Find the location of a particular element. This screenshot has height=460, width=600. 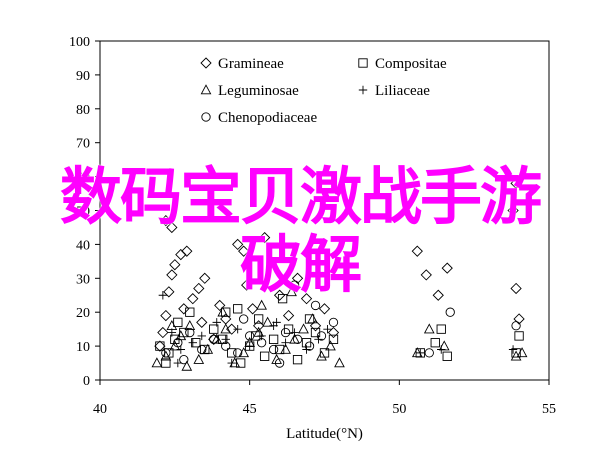

y-tick-label: 100 is located at coordinates (79, 42).